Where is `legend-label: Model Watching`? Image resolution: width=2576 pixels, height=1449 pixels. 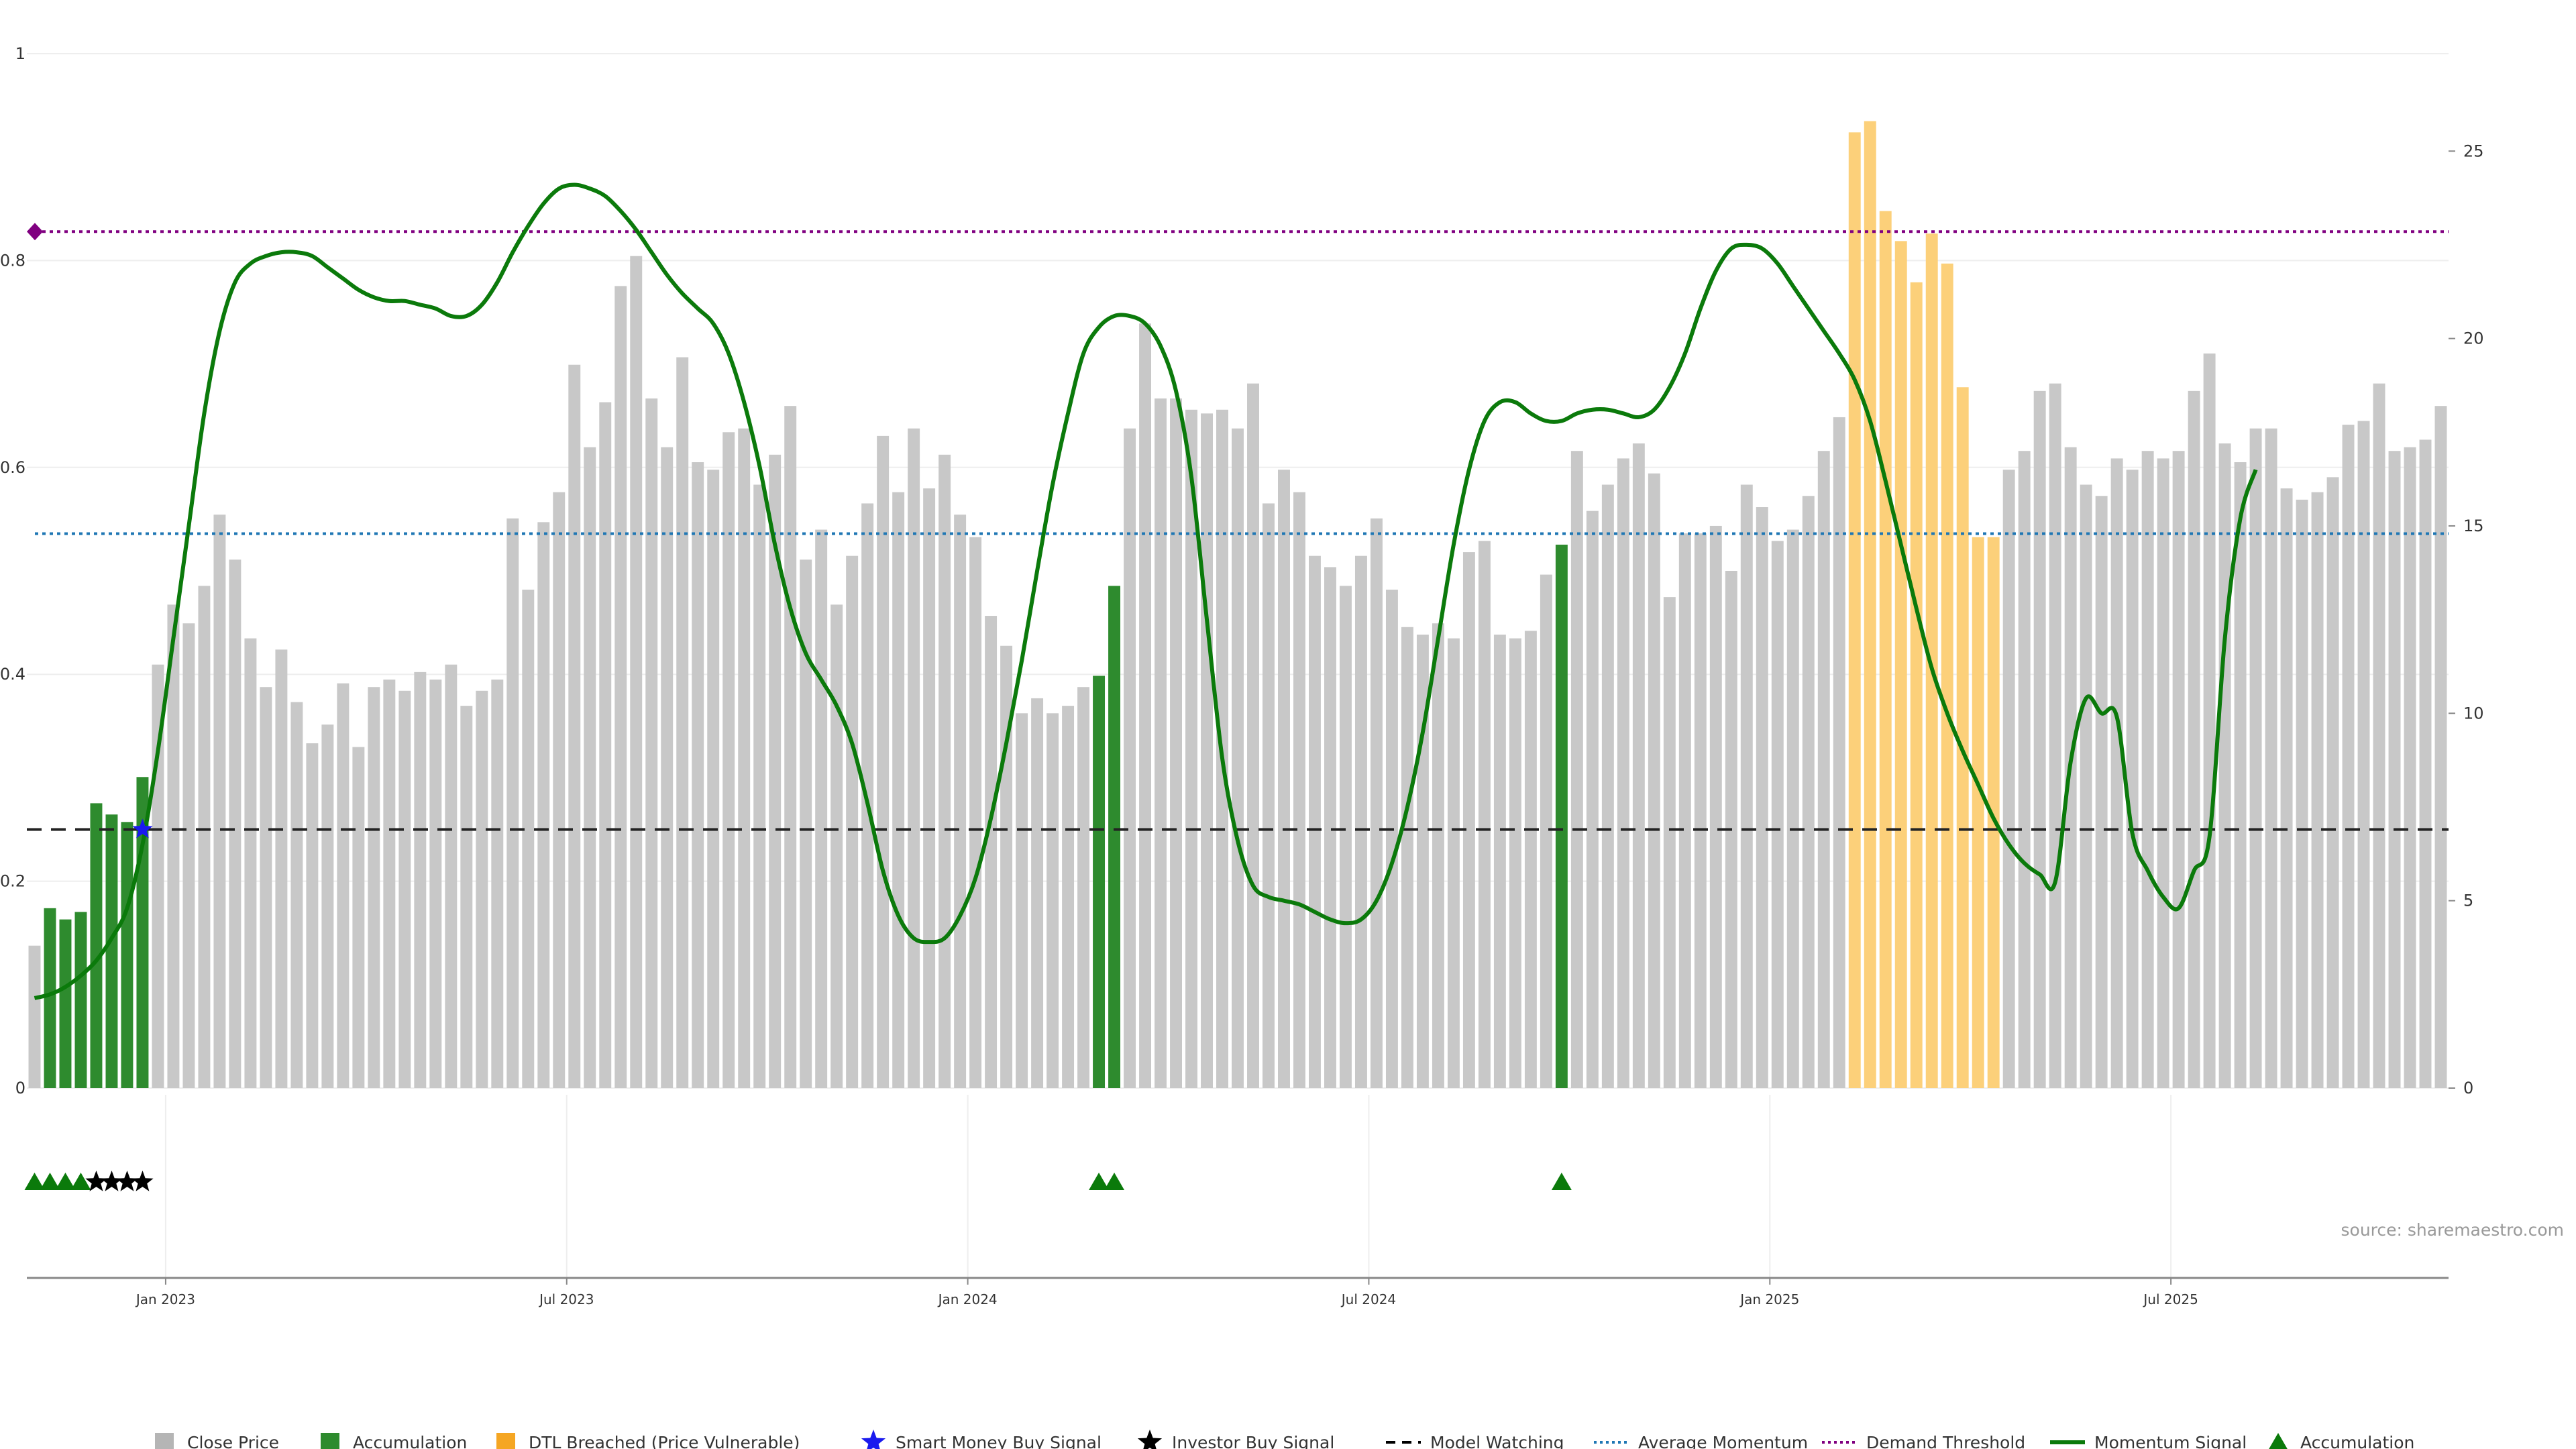
legend-label: Model Watching is located at coordinates (1497, 1441).